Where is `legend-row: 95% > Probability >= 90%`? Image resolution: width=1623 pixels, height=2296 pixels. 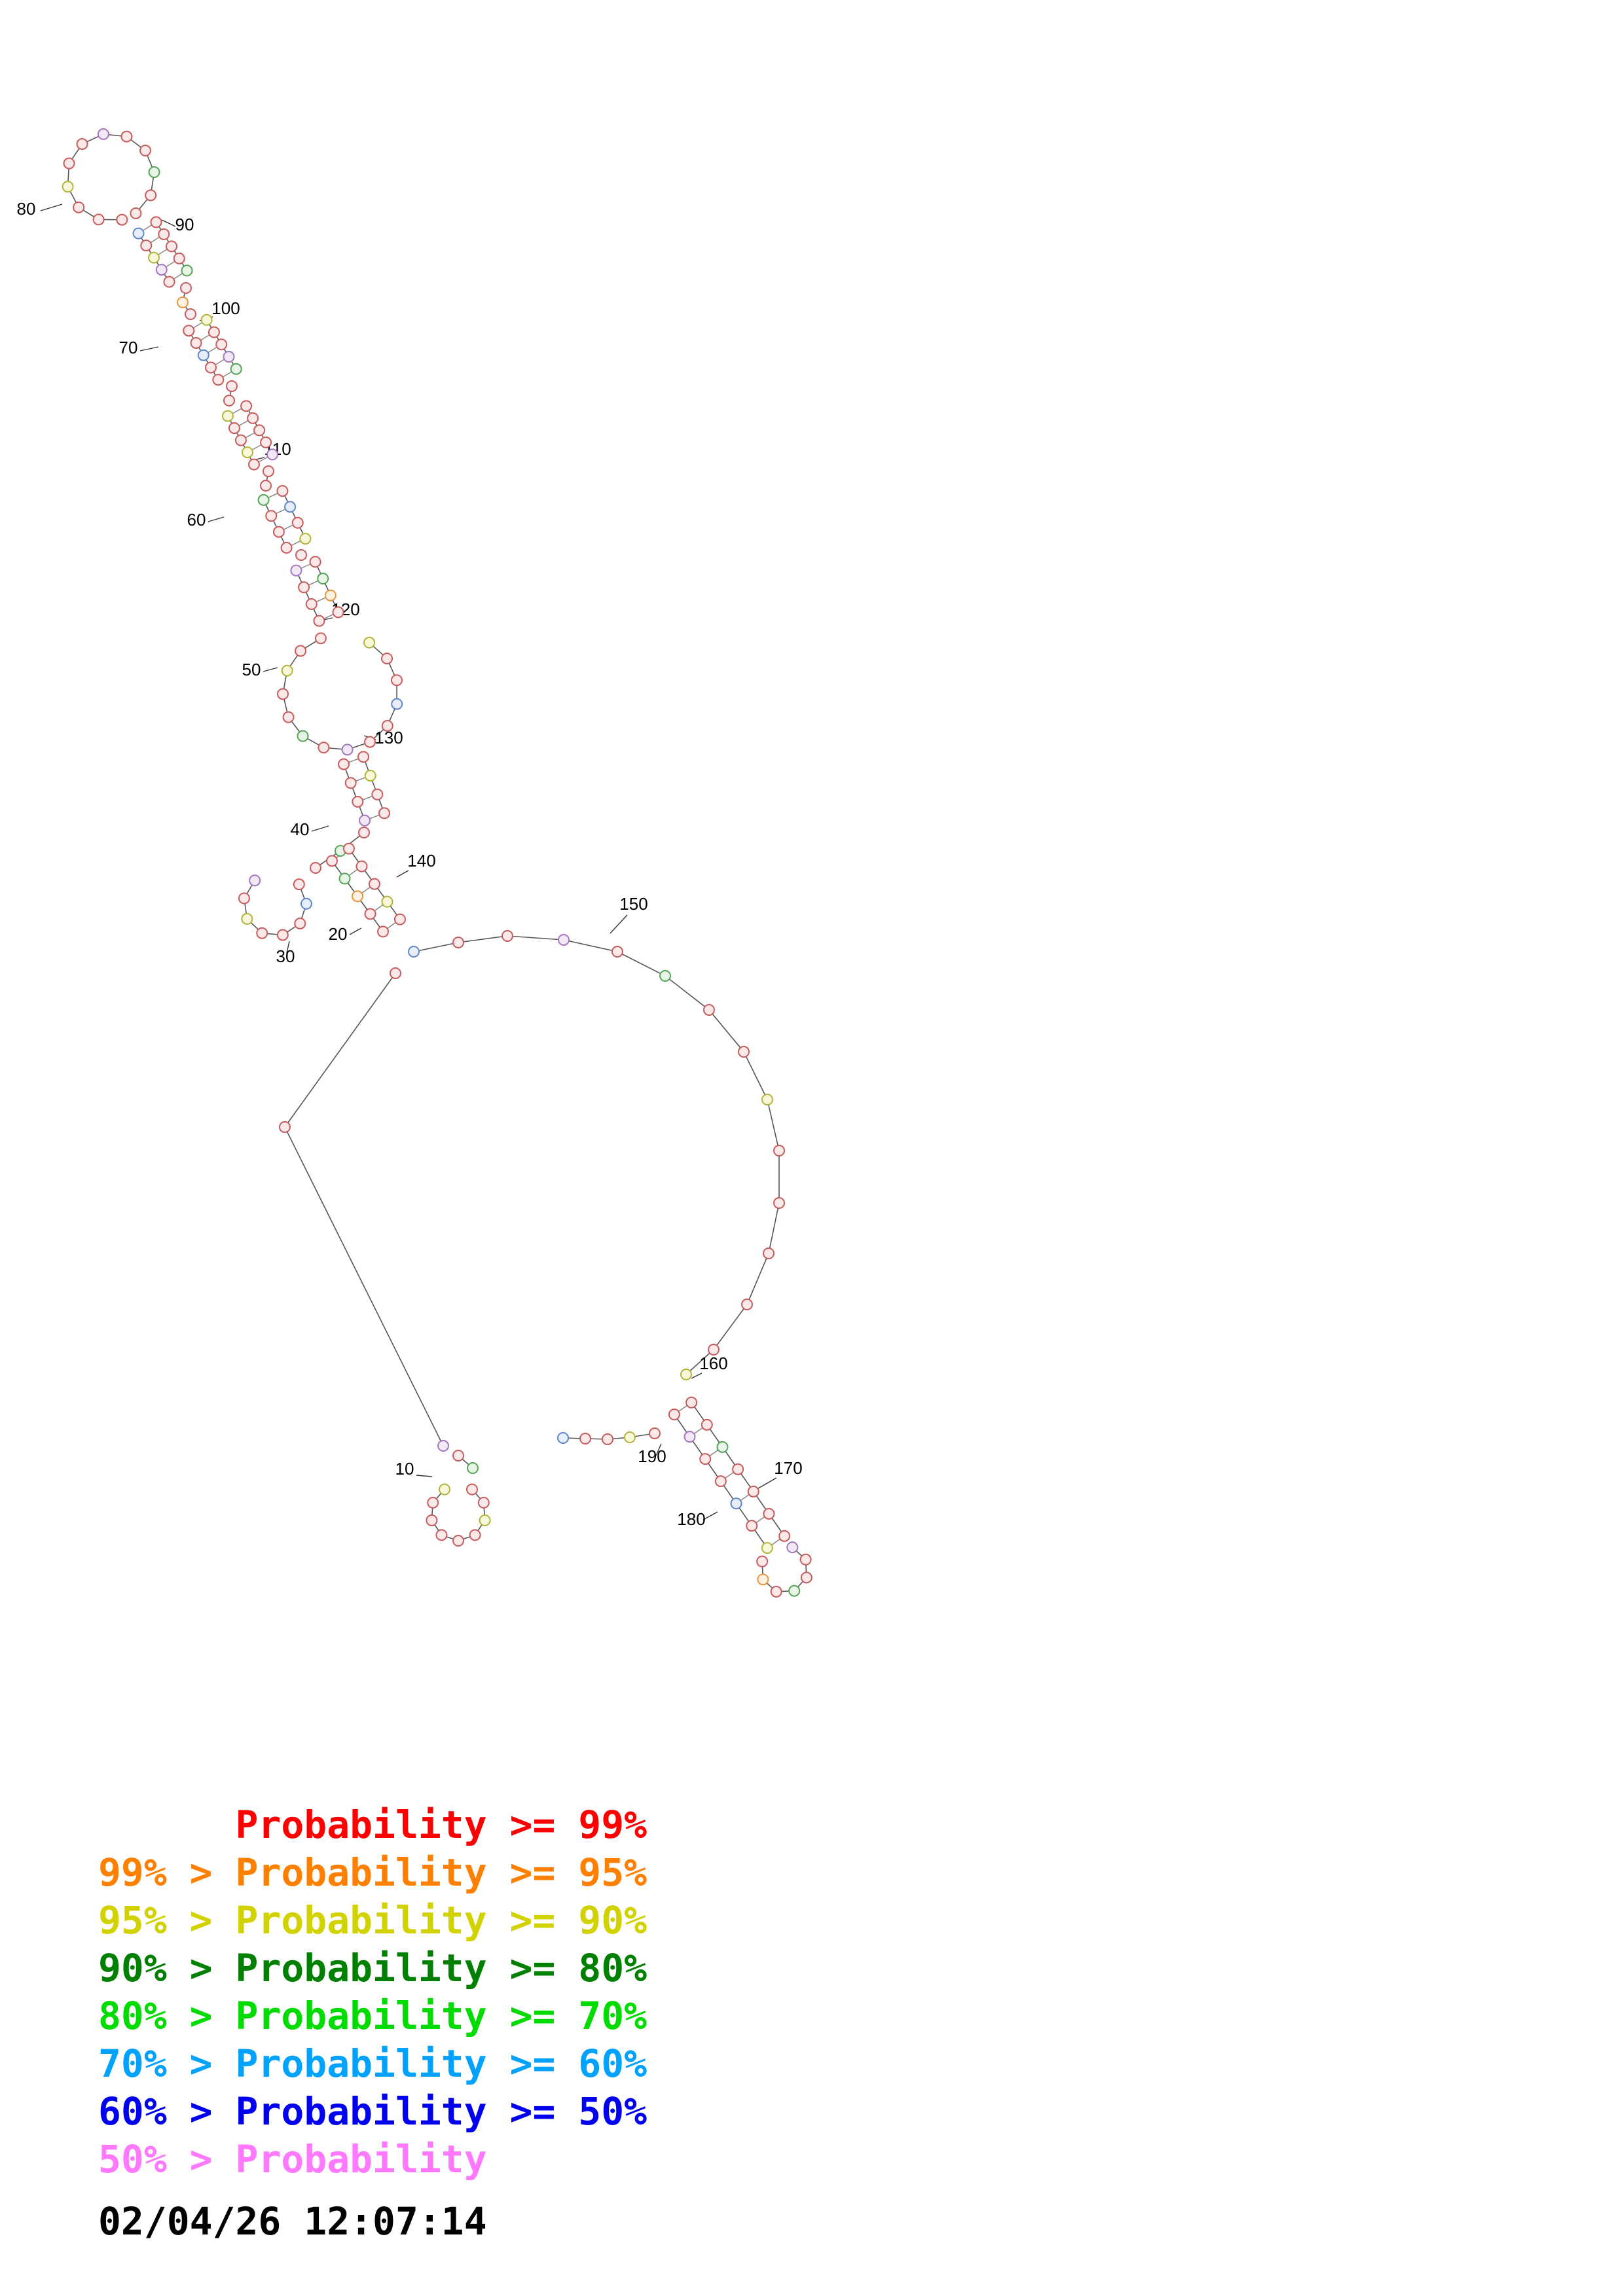 legend-row: 95% > Probability >= 90% is located at coordinates (372, 1920).